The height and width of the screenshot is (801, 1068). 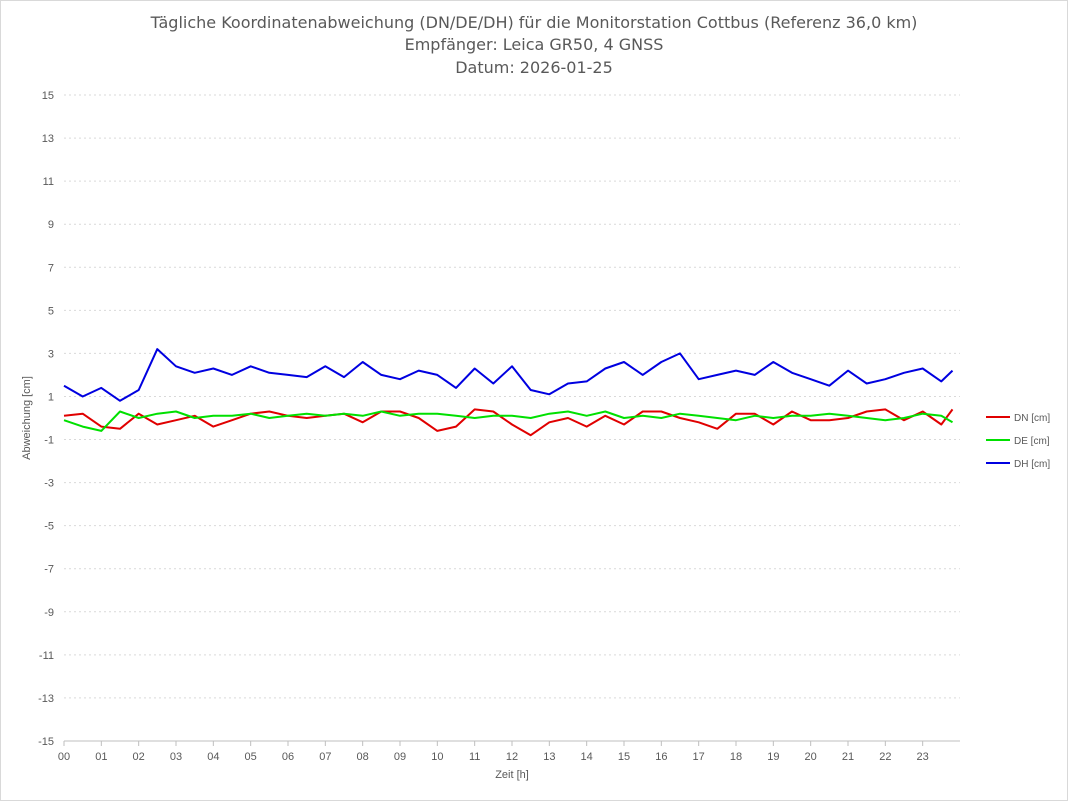 What do you see at coordinates (736, 757) in the screenshot?
I see `x-tick-label: 18` at bounding box center [736, 757].